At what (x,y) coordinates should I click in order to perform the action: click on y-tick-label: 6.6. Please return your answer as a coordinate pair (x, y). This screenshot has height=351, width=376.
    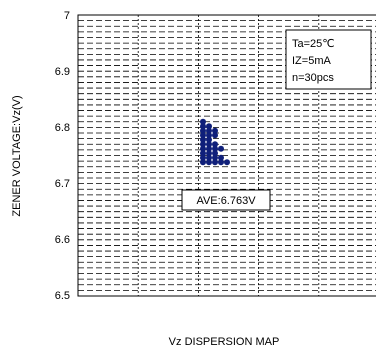
    Looking at the image, I should click on (62, 240).